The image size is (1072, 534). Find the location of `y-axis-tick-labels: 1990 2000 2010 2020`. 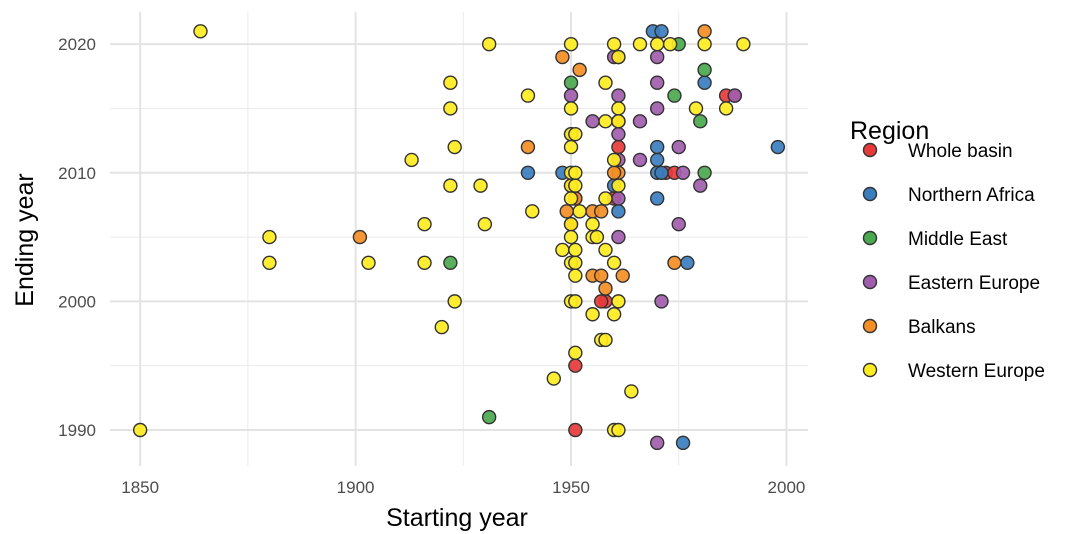

y-axis-tick-labels: 1990 2000 2010 2020 is located at coordinates (77, 237).